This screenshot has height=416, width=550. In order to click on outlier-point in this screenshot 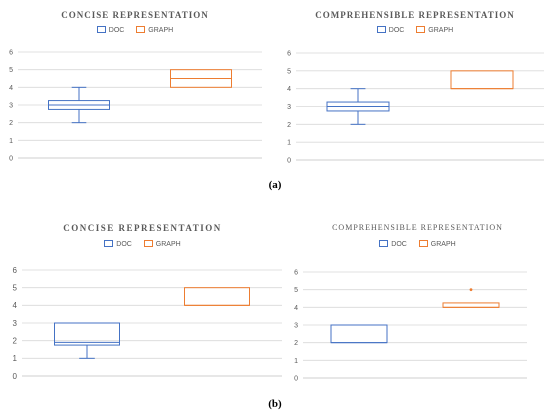, I will do `click(471, 290)`.